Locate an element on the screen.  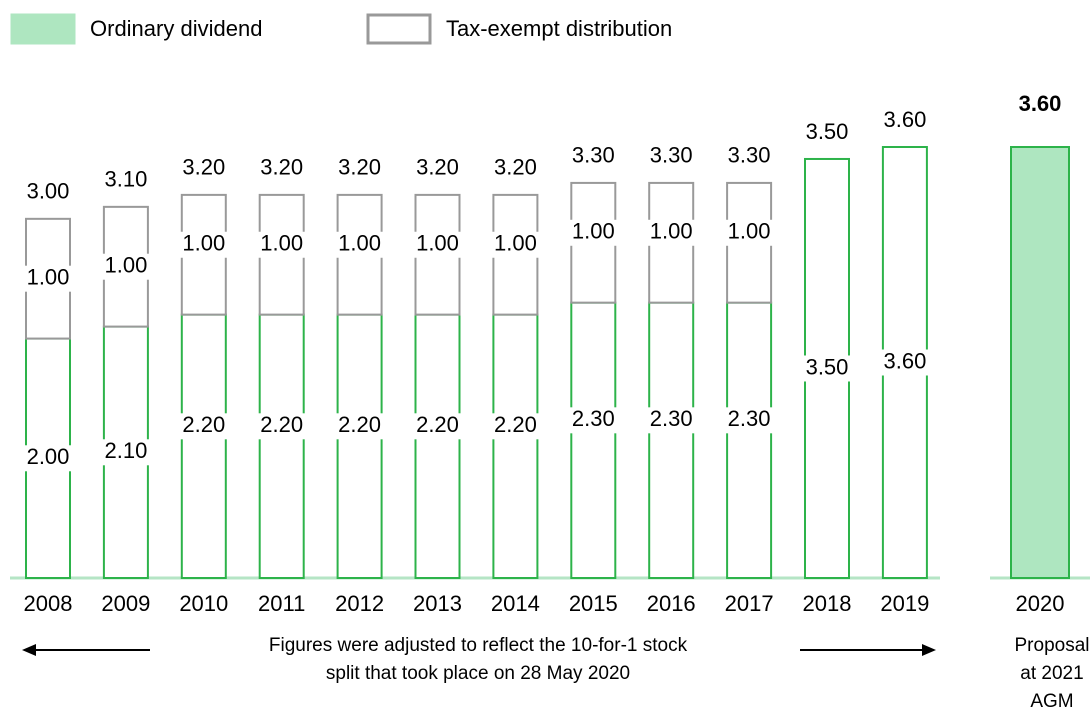
legend-label: Tax-exempt distribution is located at coordinates (559, 28).